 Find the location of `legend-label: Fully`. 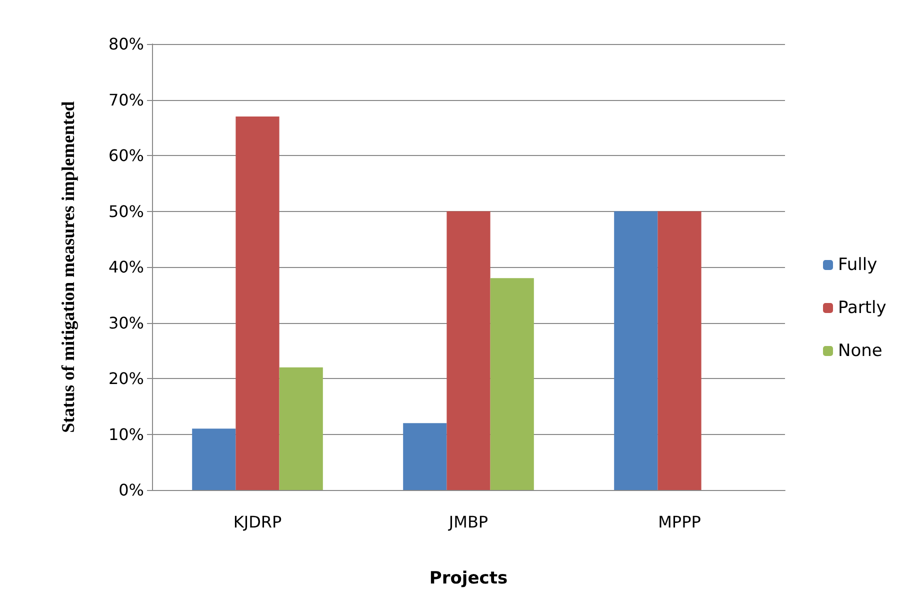

legend-label: Fully is located at coordinates (858, 265).